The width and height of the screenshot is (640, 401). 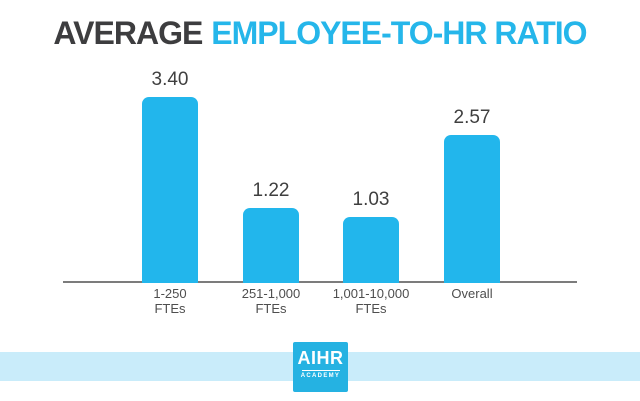 What do you see at coordinates (320, 358) in the screenshot?
I see `logo-wordmark: AIHR` at bounding box center [320, 358].